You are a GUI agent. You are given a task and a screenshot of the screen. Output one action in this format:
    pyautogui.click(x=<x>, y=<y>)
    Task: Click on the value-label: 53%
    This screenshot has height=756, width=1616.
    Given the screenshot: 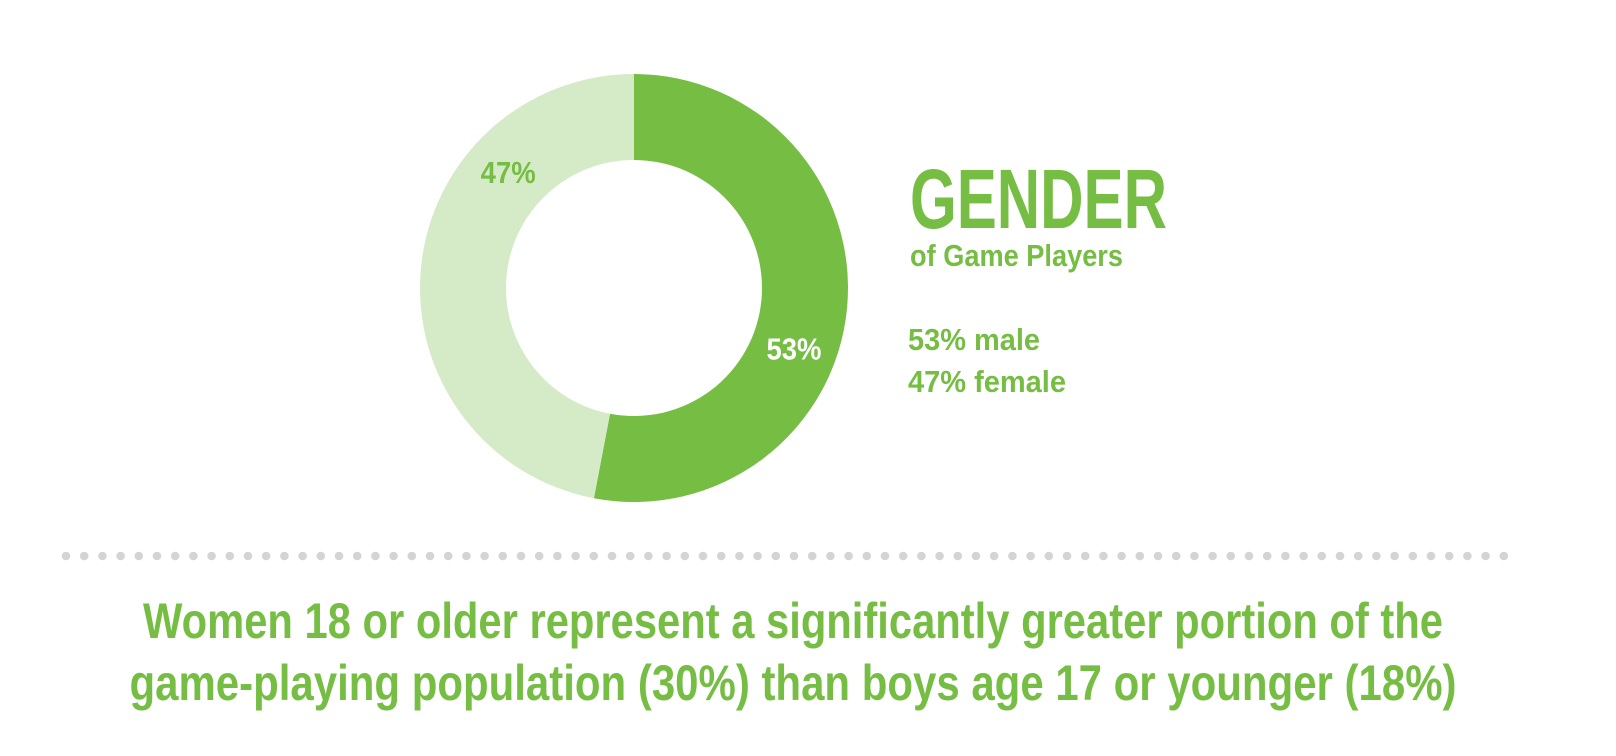 What is the action you would take?
    pyautogui.click(x=793, y=348)
    